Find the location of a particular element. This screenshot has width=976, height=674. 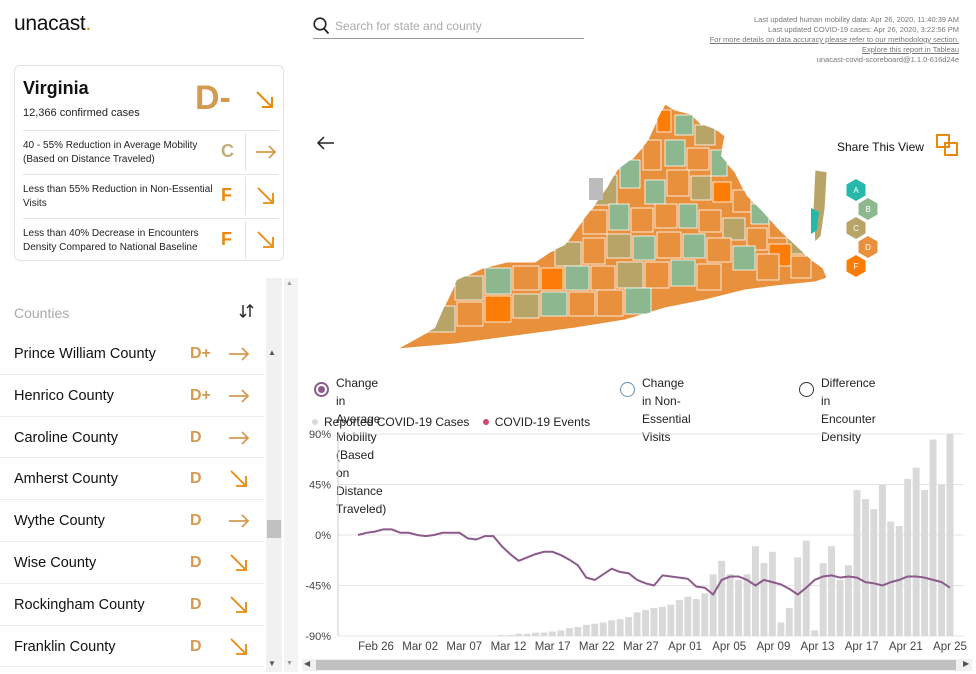

search-input is located at coordinates (457, 26).